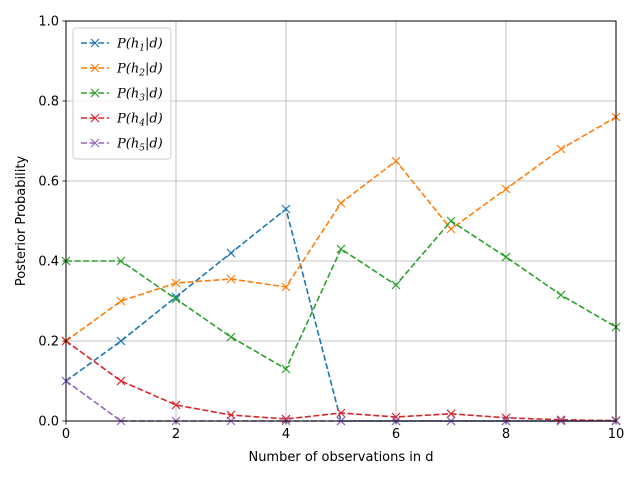  I want to click on y-tick-label: 0.2, so click(48, 342).